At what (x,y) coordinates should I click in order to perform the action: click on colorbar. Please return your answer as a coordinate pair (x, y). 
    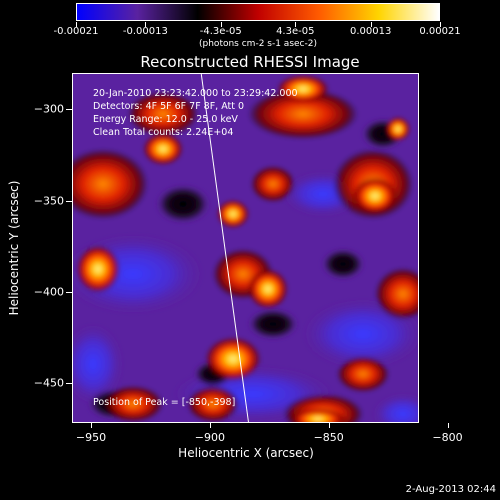
    Looking at the image, I should click on (258, 12).